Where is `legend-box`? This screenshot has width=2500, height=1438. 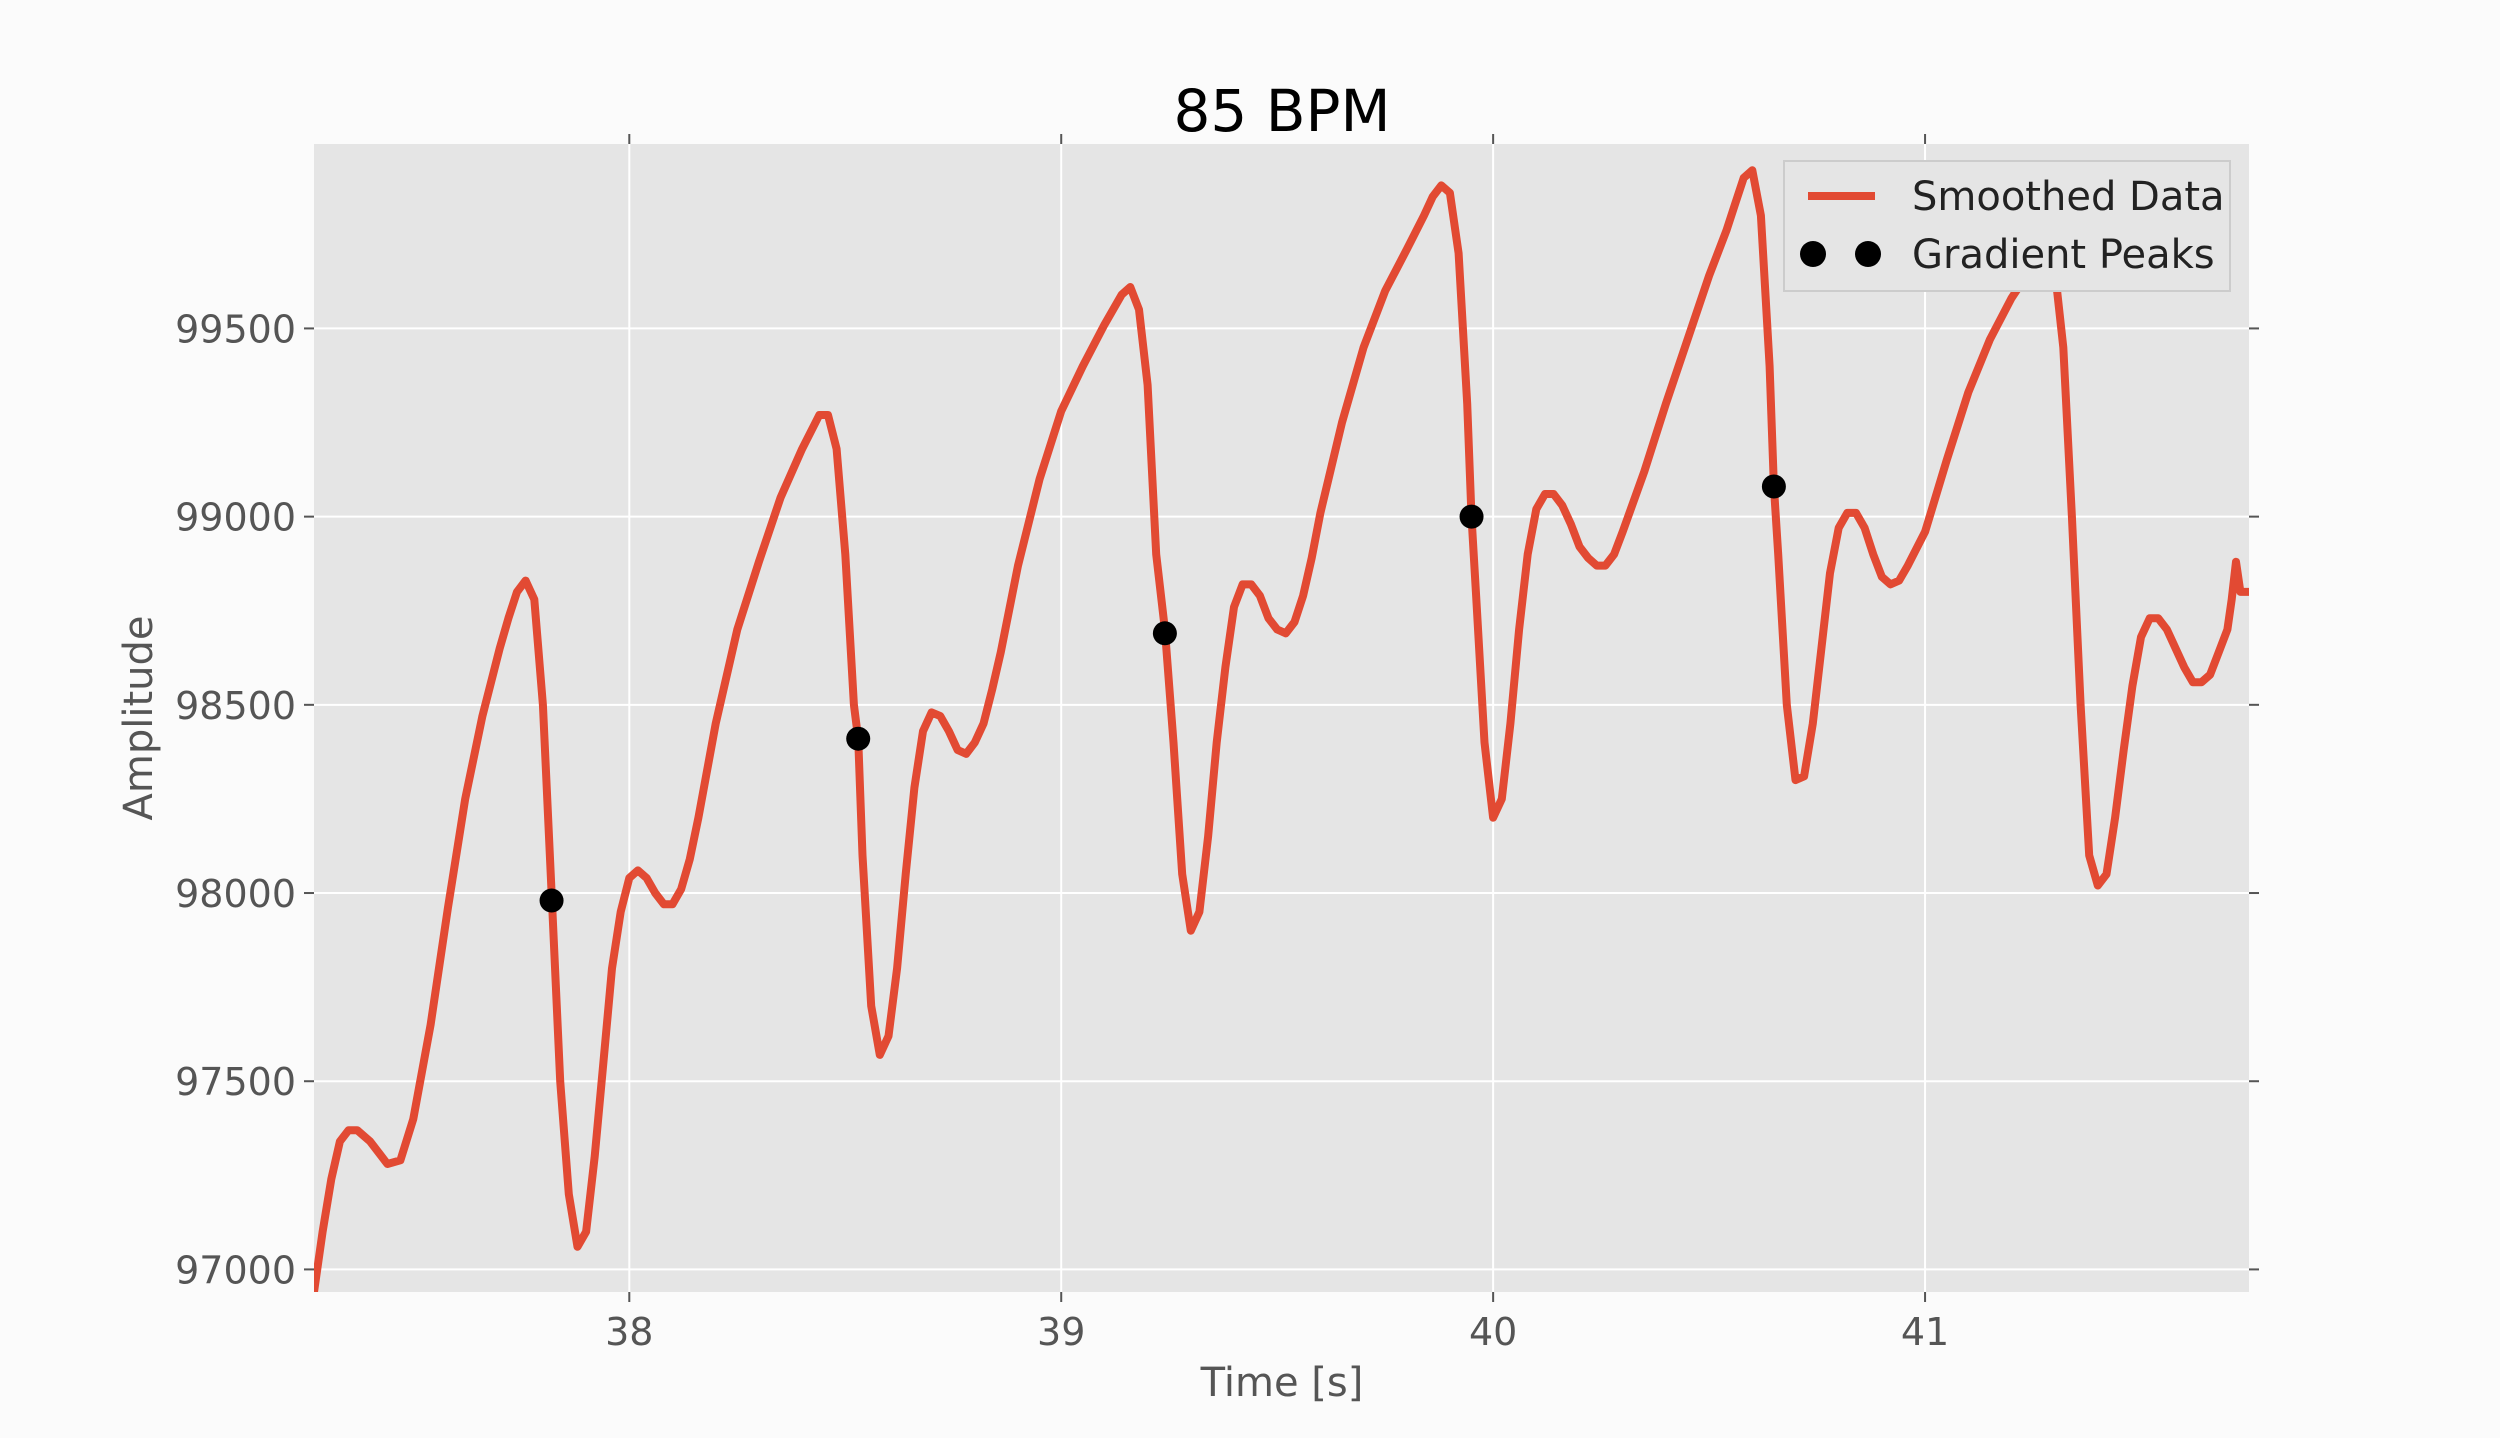 legend-box is located at coordinates (2007, 226).